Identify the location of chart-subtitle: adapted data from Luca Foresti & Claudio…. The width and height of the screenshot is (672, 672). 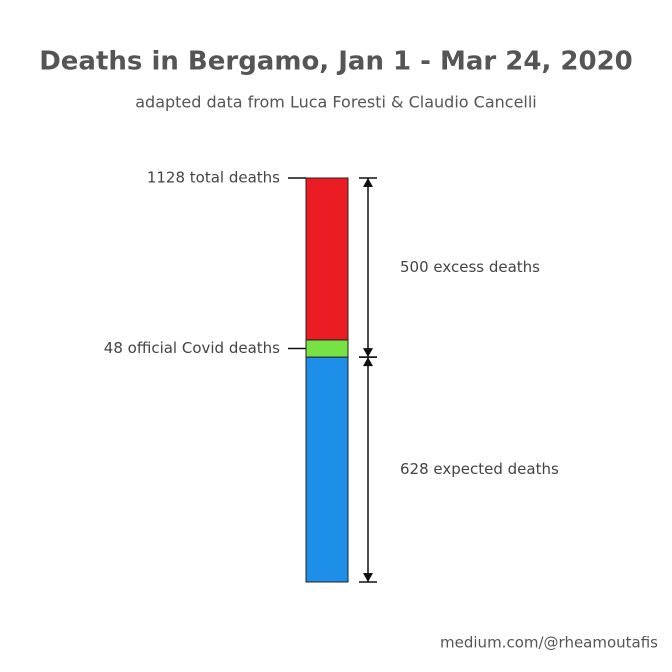
(336, 102).